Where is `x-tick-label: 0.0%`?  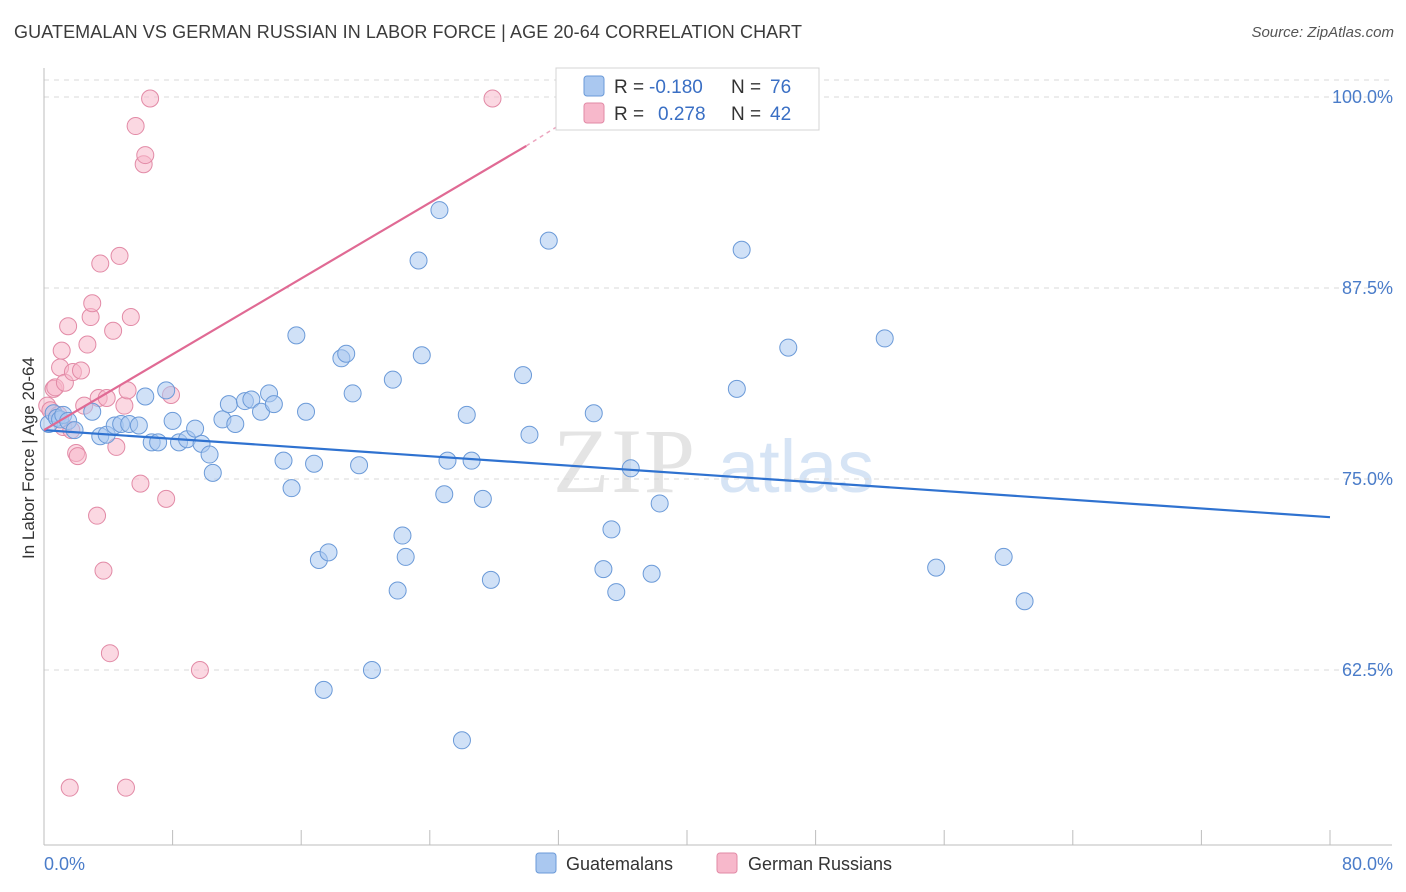 x-tick-label: 0.0% is located at coordinates (64, 864).